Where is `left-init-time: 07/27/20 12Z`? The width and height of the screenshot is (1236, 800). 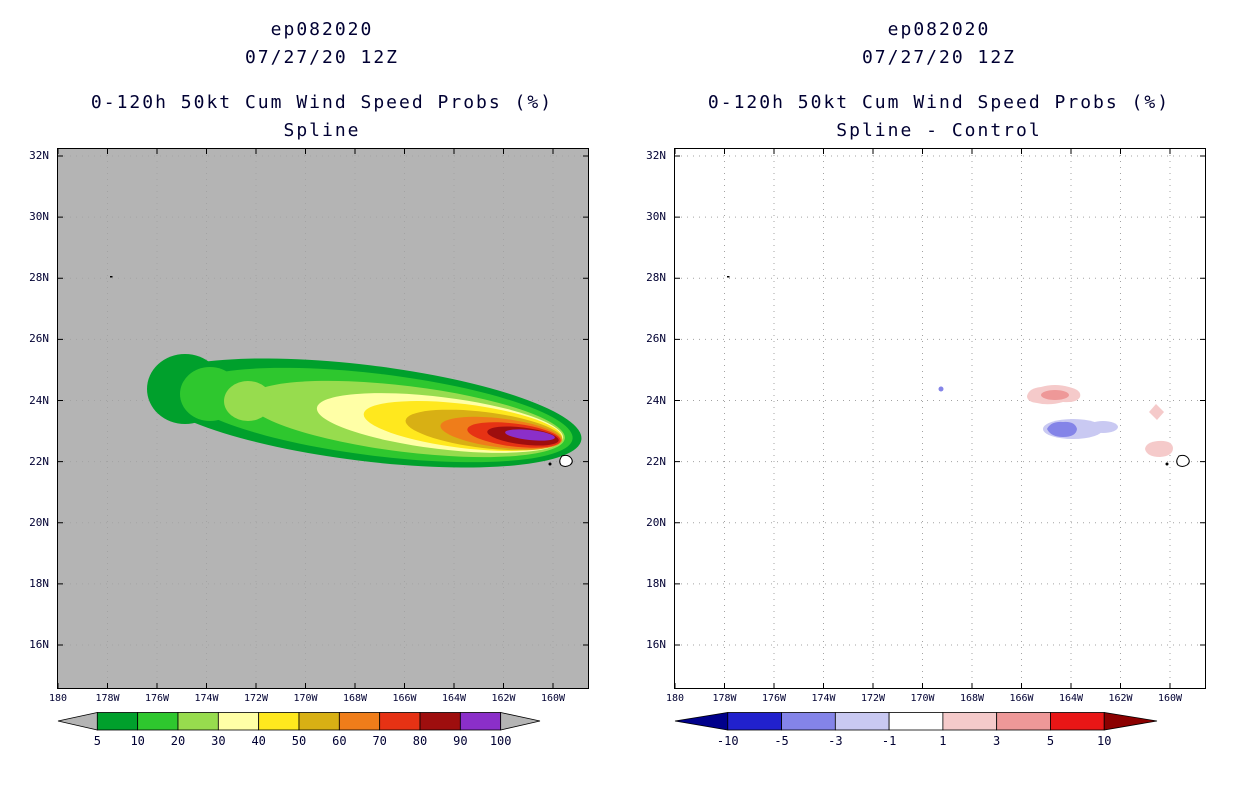
left-init-time: 07/27/20 12Z is located at coordinates (322, 57).